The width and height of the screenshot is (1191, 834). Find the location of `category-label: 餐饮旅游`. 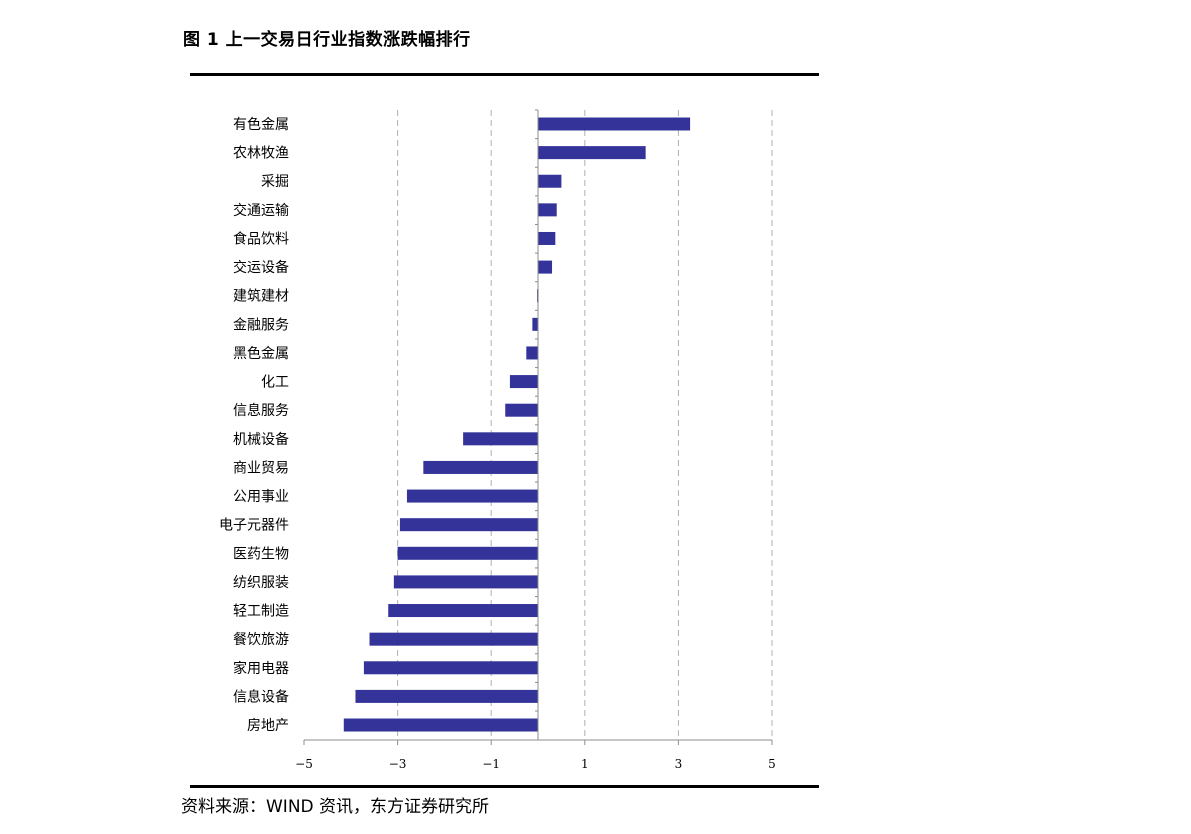

category-label: 餐饮旅游 is located at coordinates (261, 640).